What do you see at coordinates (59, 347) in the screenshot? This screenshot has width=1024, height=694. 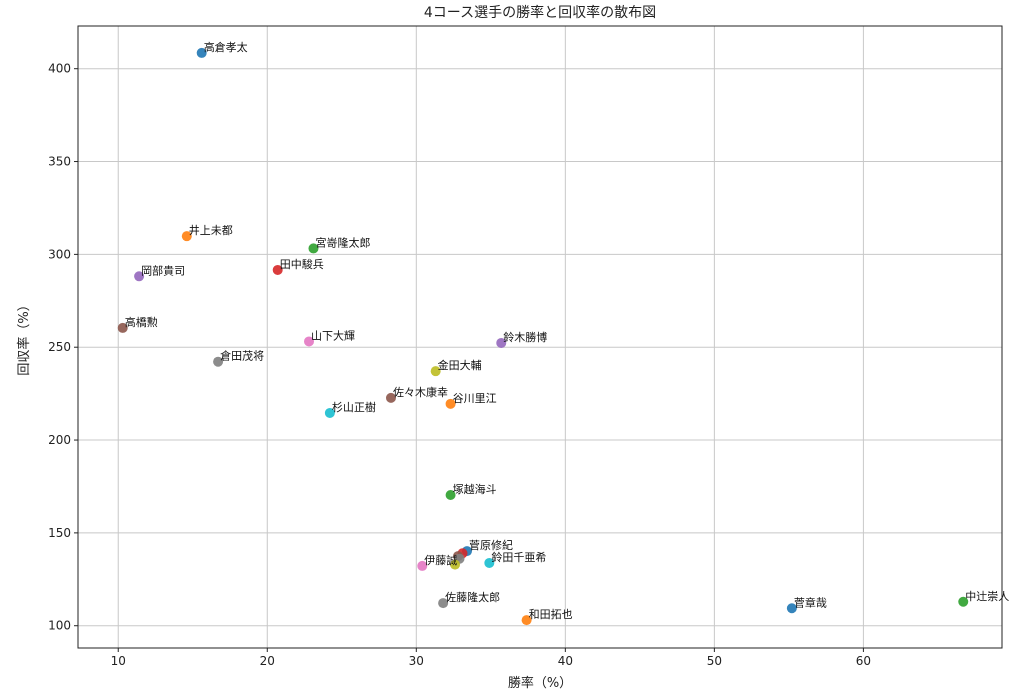 I see `y-tick-label: 250` at bounding box center [59, 347].